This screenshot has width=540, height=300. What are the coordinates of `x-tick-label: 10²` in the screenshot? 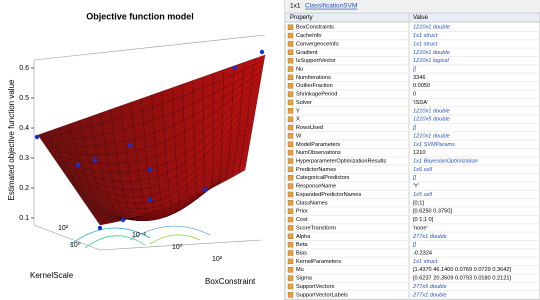 It's located at (63, 228).